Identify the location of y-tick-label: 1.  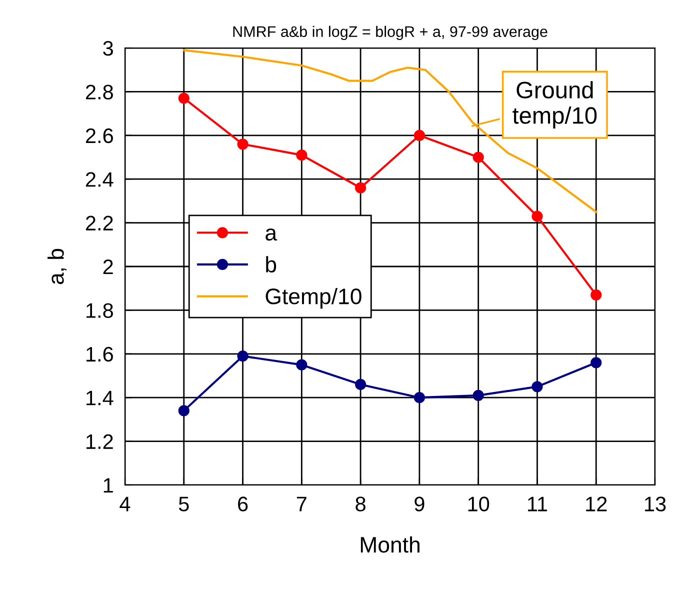
(108, 485).